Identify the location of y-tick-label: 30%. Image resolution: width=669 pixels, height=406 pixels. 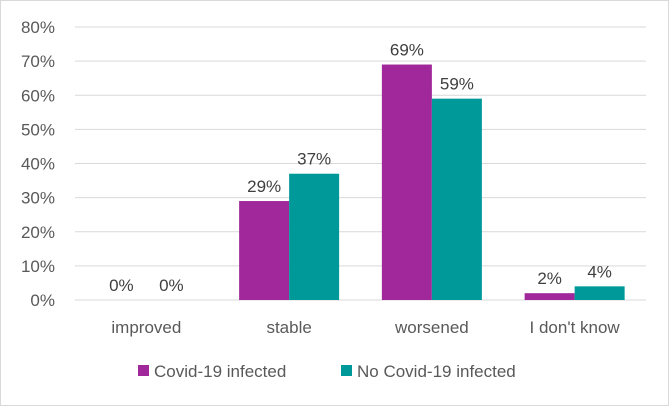
(38, 198).